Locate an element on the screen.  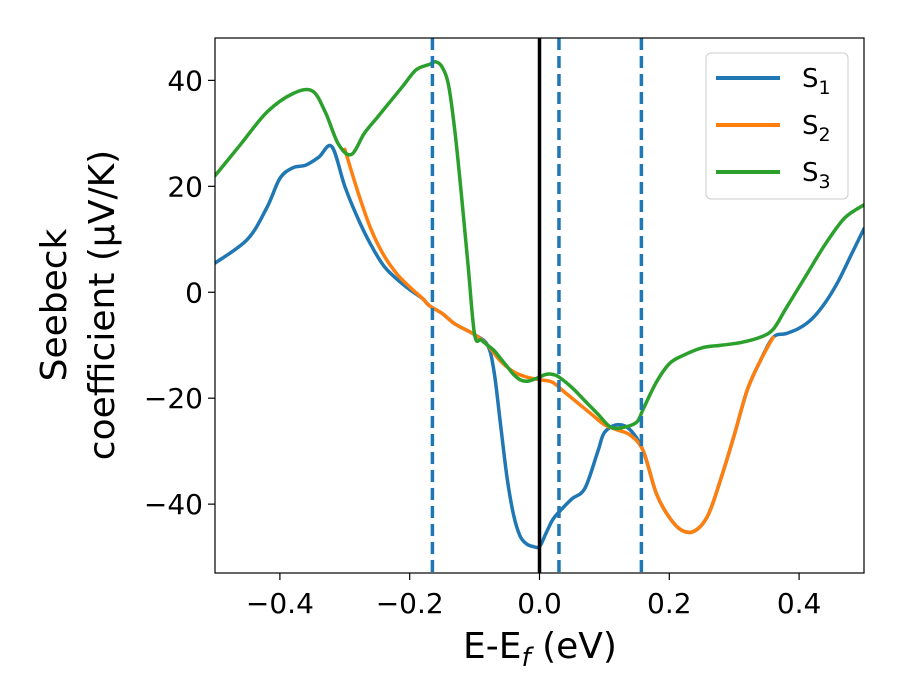
y-axis-title-line2: coefficient (μV/K) is located at coordinates (102, 305).